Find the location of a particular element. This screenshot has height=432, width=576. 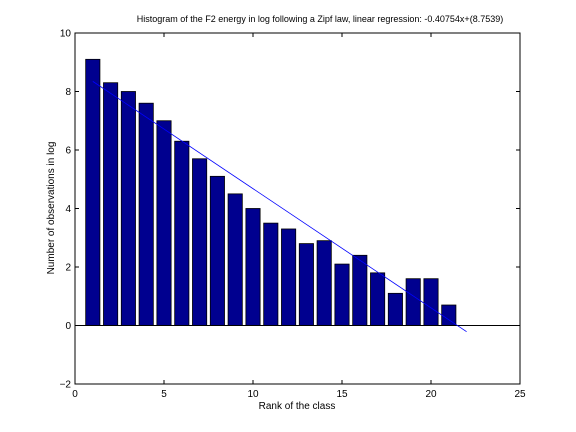

x-tick-label: 20 is located at coordinates (431, 394).